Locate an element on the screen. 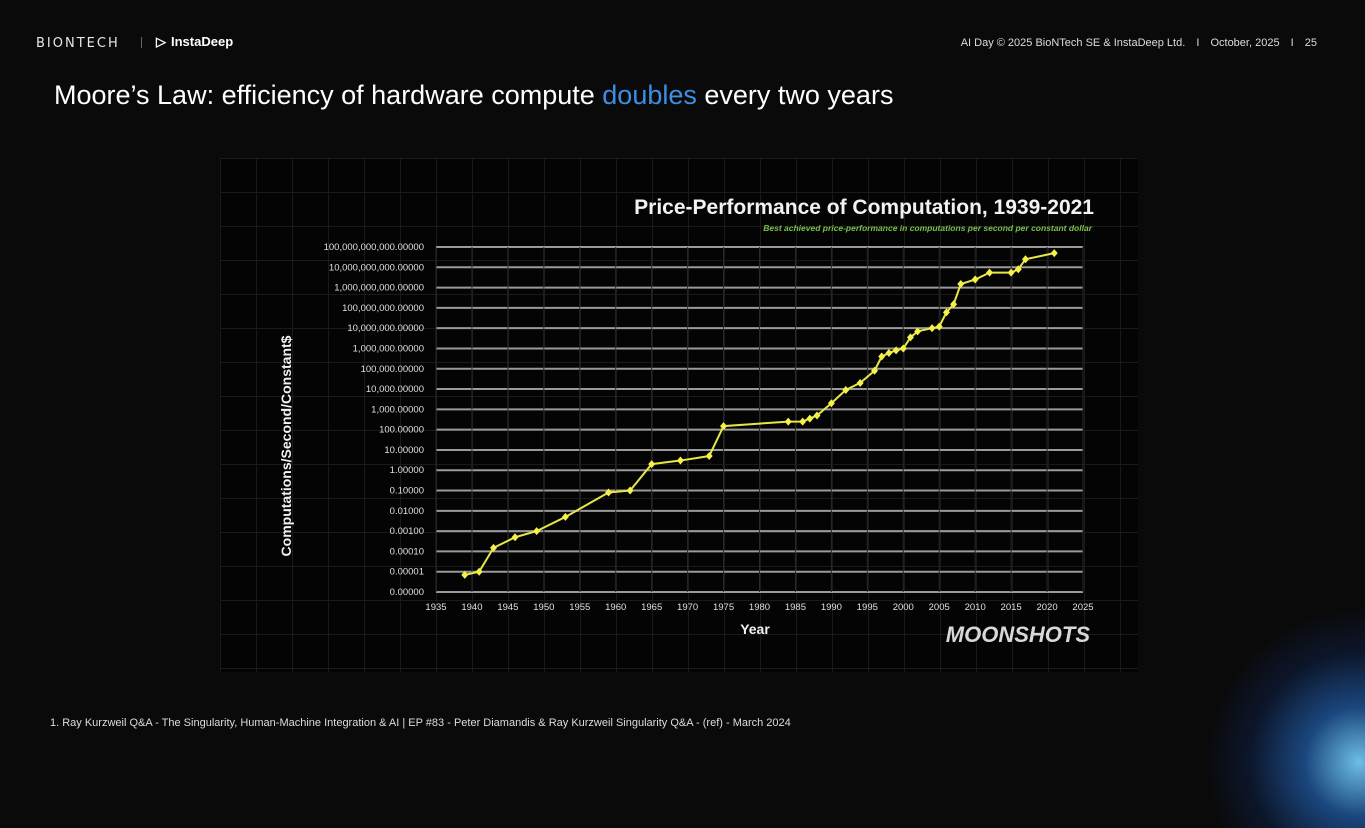 Image resolution: width=1365 pixels, height=828 pixels. y-tick-label: 0.10000 is located at coordinates (407, 491).